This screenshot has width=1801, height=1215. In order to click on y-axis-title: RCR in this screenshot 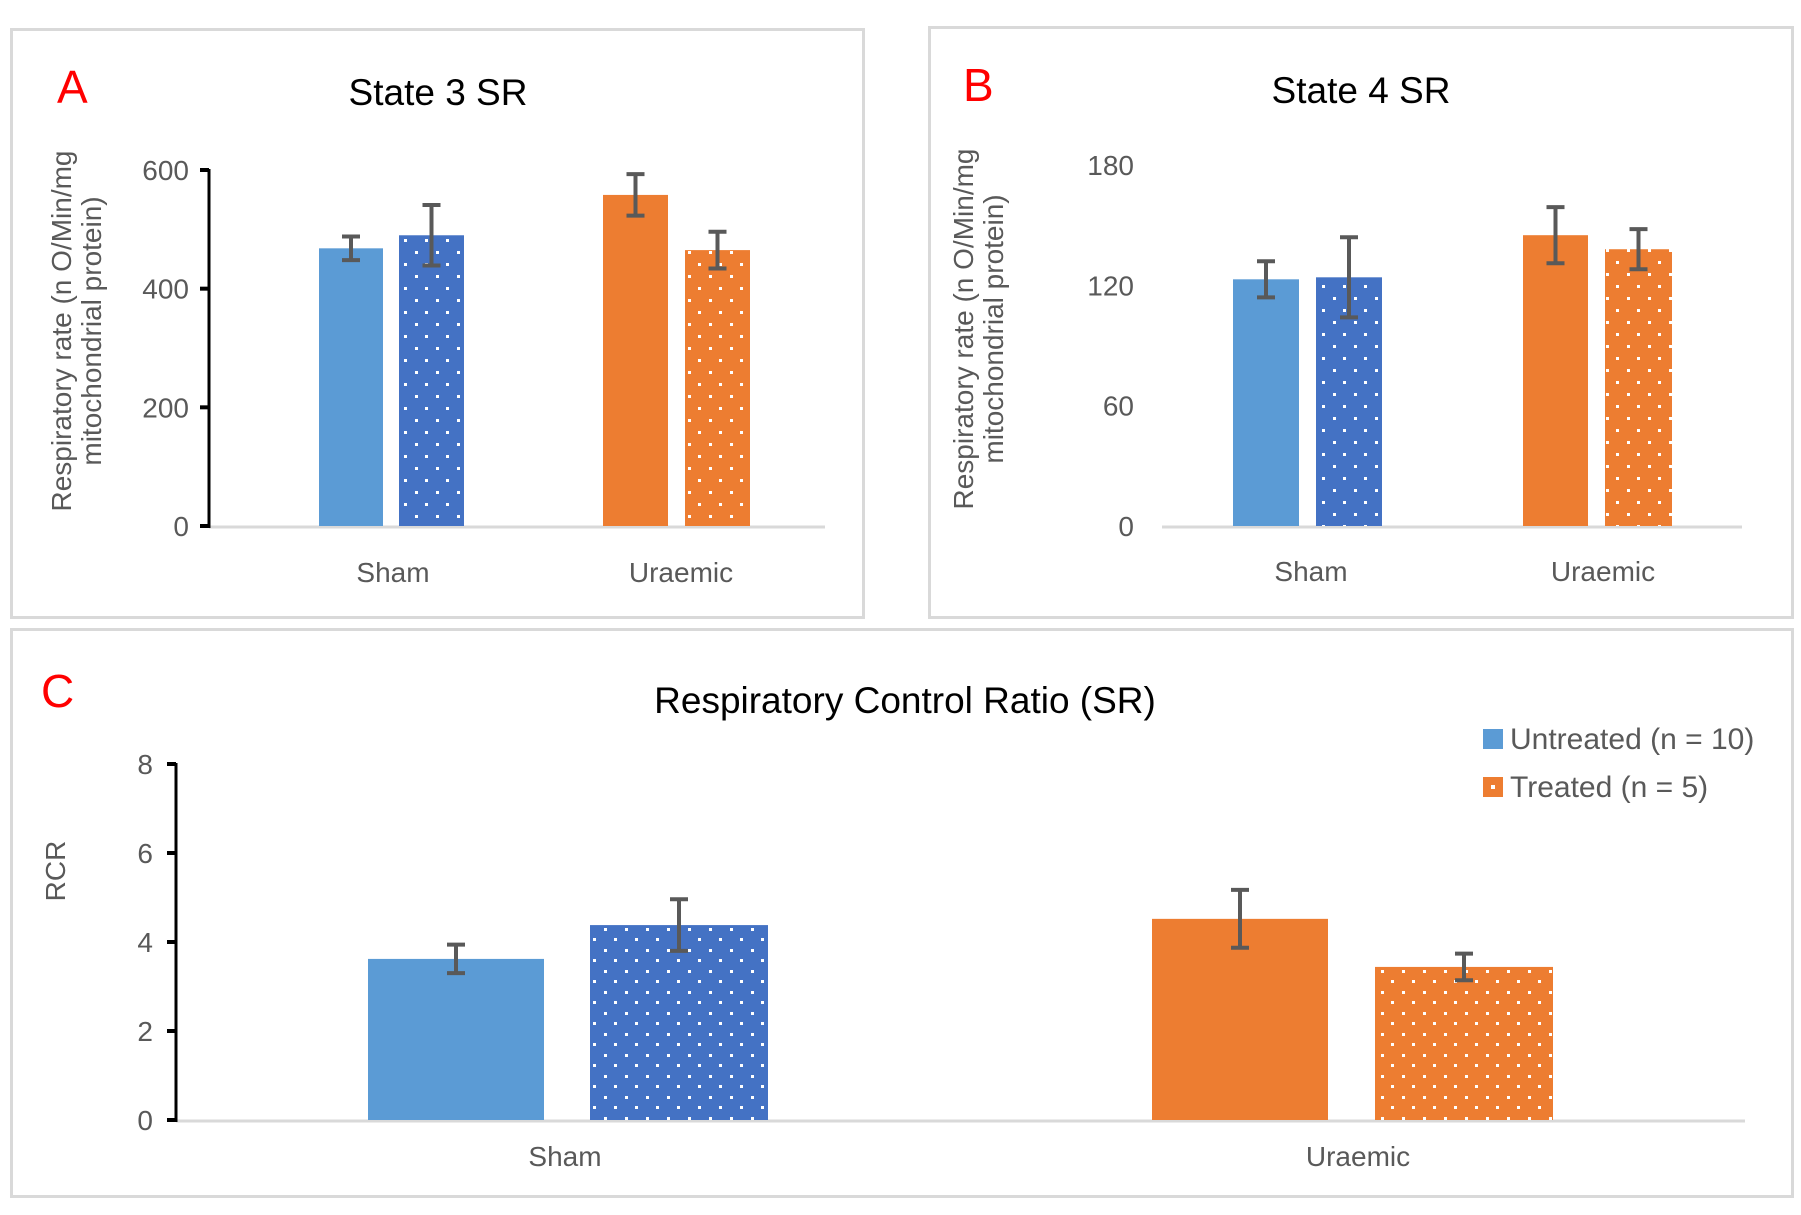, I will do `click(55, 871)`.